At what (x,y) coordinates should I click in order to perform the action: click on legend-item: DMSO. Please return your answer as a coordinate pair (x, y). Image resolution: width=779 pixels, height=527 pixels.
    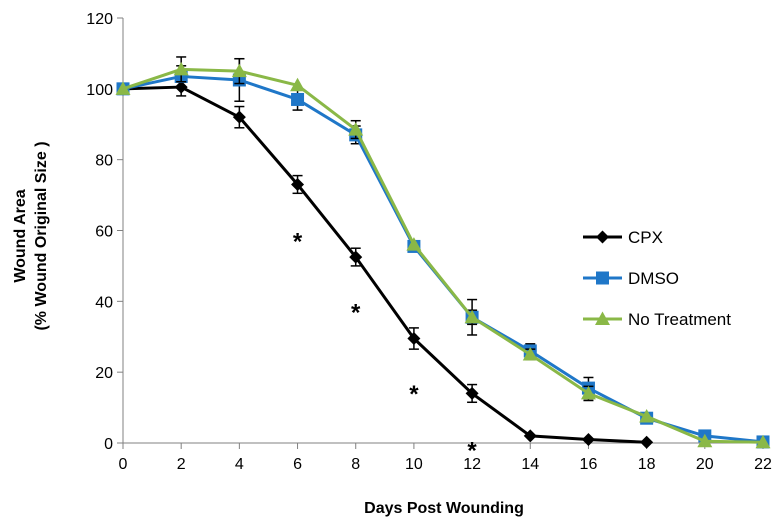
    Looking at the image, I should click on (631, 278).